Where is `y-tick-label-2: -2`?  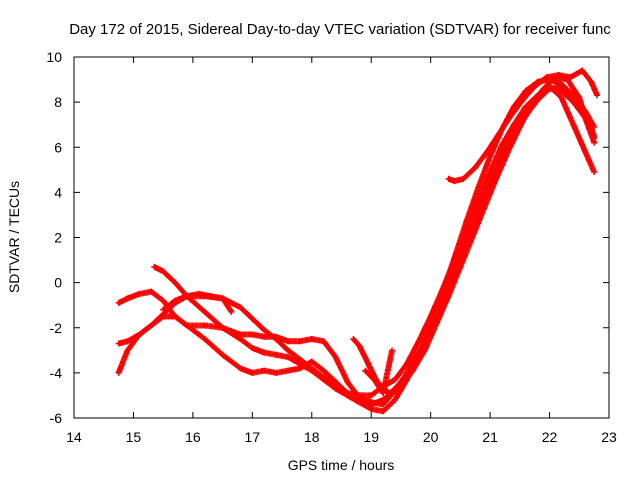 y-tick-label-2: -2 is located at coordinates (56, 328).